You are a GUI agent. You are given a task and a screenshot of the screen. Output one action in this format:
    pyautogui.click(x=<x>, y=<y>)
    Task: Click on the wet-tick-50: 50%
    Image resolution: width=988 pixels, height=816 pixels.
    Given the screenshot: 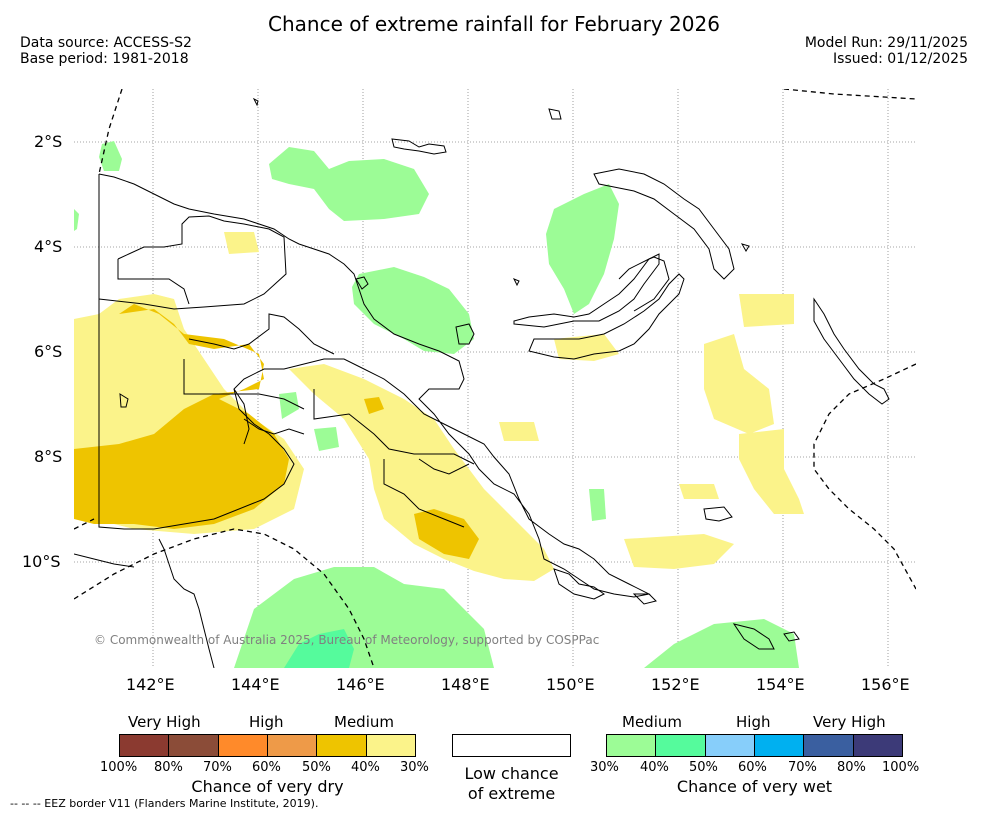 What is the action you would take?
    pyautogui.click(x=703, y=767)
    